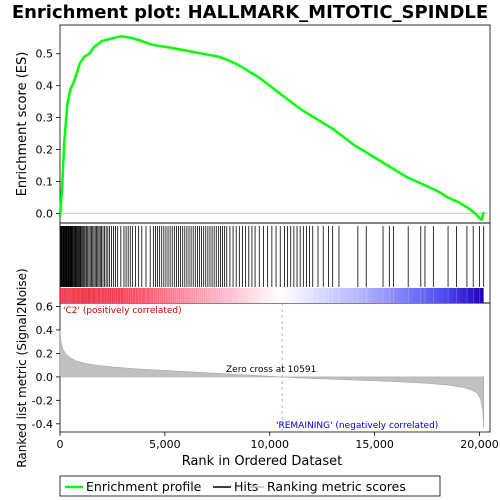 The image size is (500, 500). What do you see at coordinates (272, 264) in the screenshot?
I see `hits-layer` at bounding box center [272, 264].